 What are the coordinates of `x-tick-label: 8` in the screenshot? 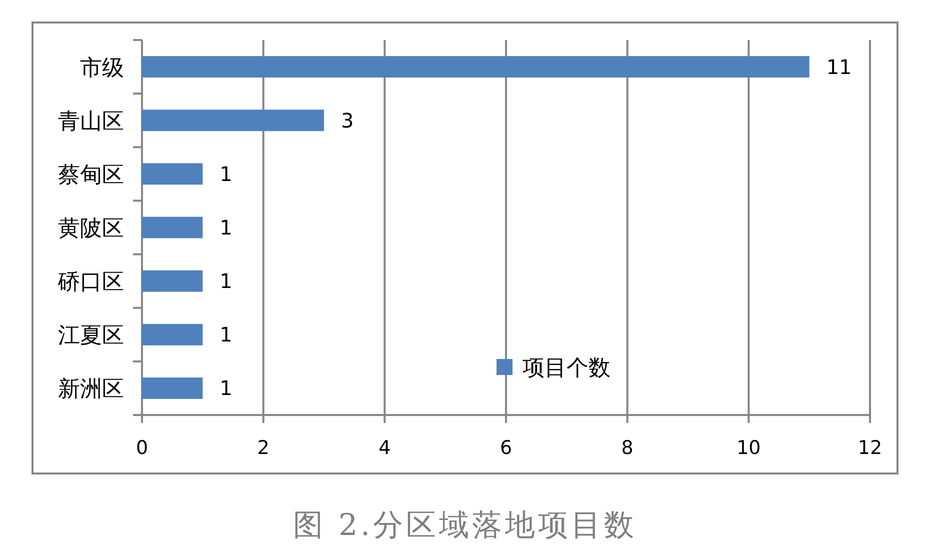 It's located at (627, 448).